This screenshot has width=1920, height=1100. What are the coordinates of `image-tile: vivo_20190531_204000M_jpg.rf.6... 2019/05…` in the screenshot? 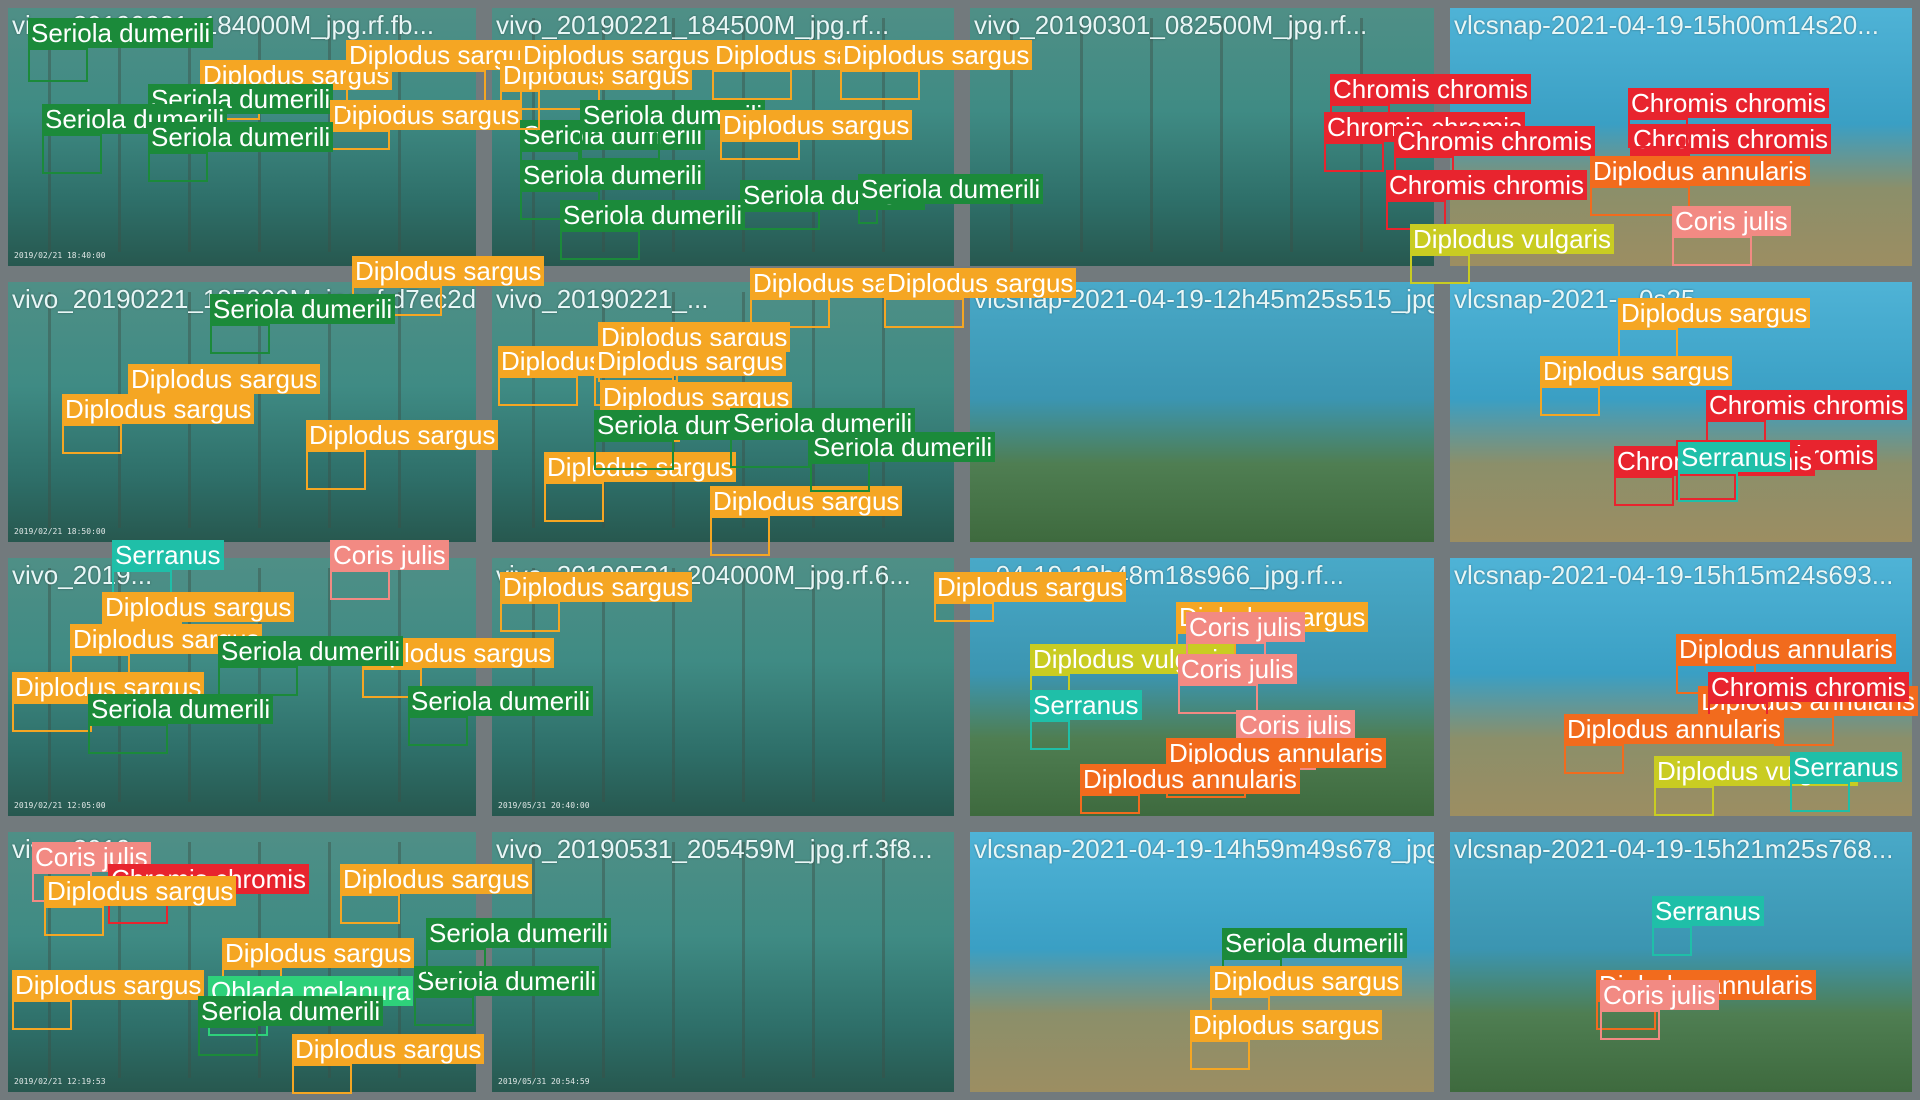 It's located at (723, 687).